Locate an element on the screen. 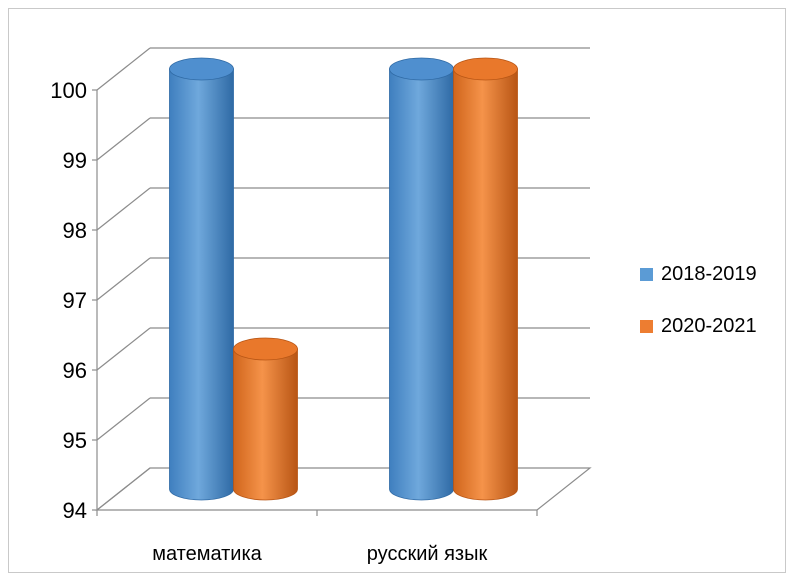  legend-item-series-2: 2020-2021 is located at coordinates (698, 326).